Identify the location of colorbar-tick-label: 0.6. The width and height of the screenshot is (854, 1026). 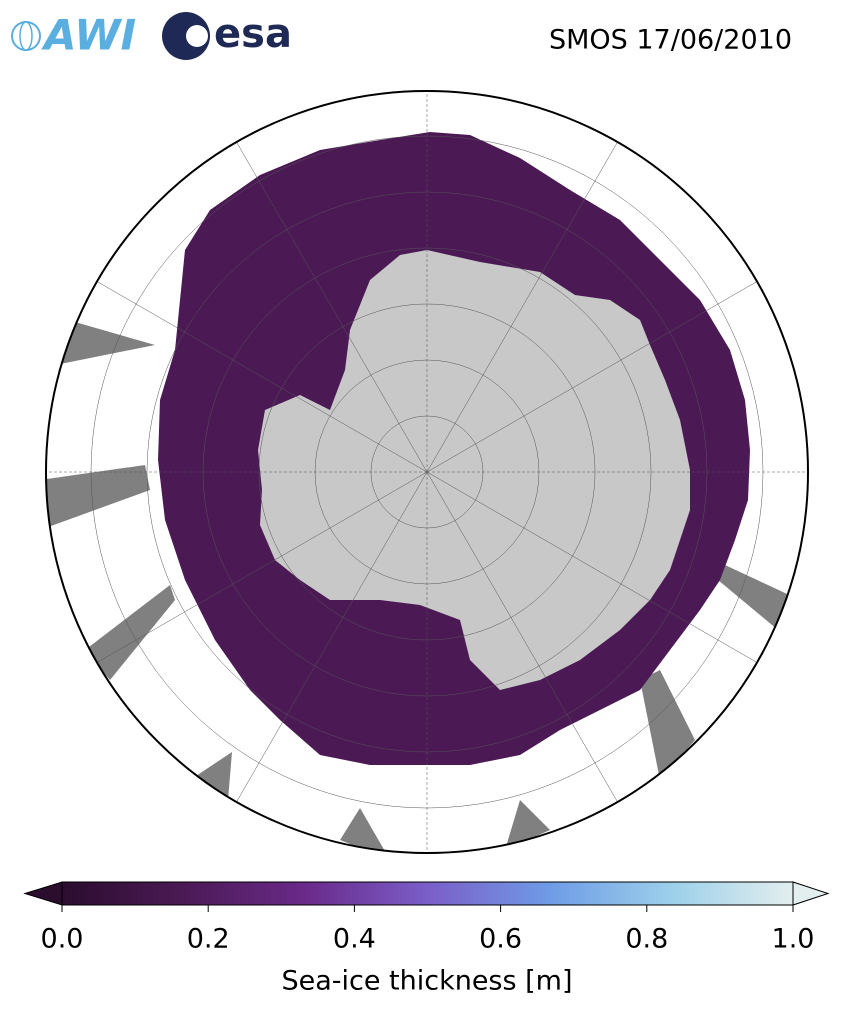
(500, 939).